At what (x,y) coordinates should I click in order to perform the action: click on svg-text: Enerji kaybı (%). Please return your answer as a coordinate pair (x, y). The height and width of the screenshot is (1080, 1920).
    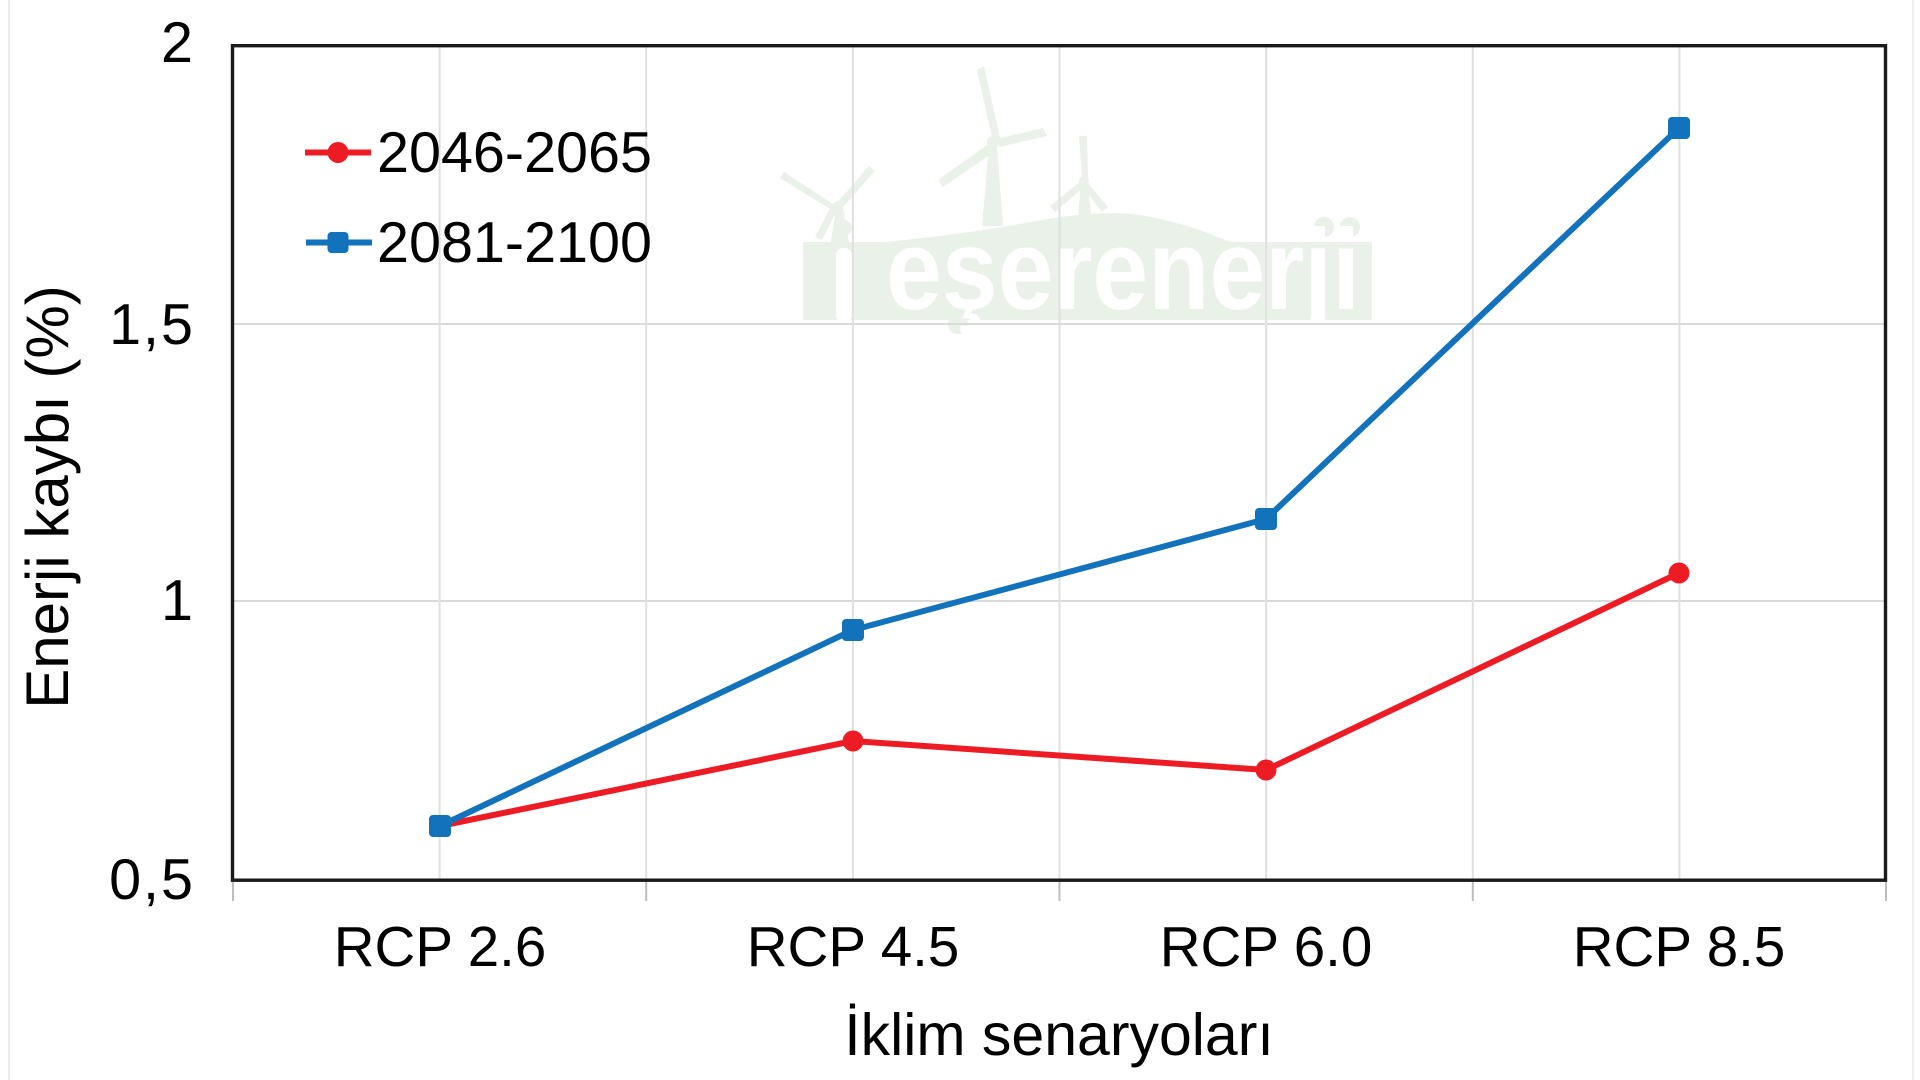
    Looking at the image, I should click on (47, 496).